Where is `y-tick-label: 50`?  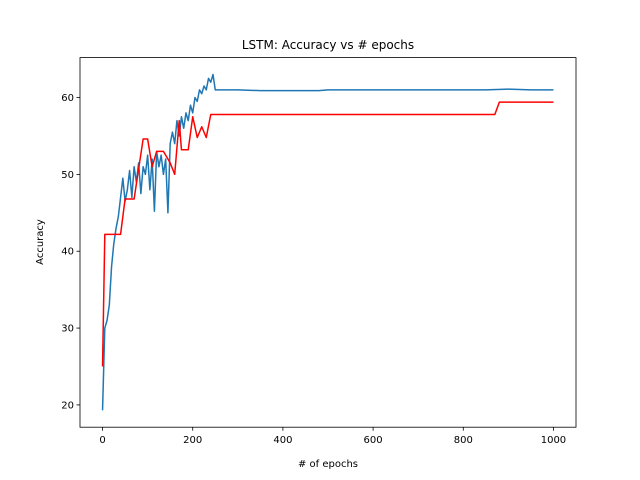
y-tick-label: 50 is located at coordinates (67, 175).